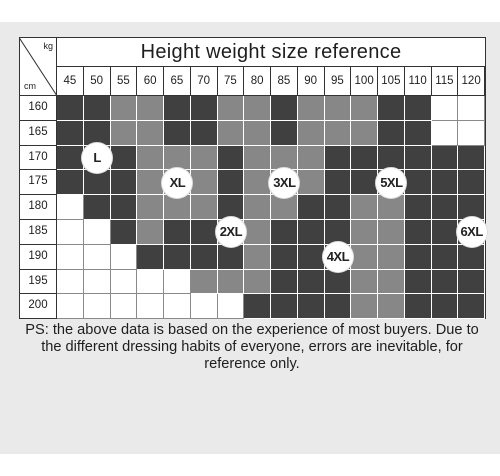  I want to click on height-header-160: 160, so click(38, 108).